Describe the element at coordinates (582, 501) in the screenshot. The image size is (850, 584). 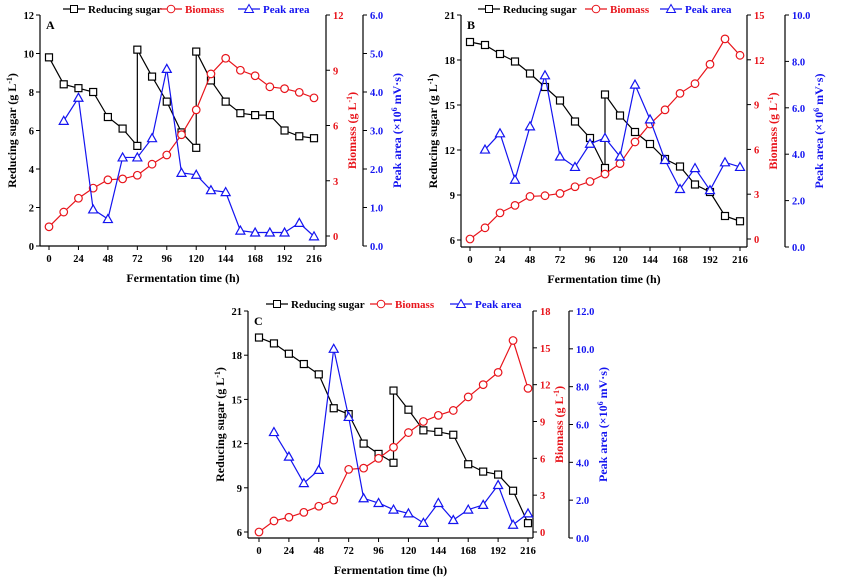
I see `peak-tick-label: 2.0` at that location.